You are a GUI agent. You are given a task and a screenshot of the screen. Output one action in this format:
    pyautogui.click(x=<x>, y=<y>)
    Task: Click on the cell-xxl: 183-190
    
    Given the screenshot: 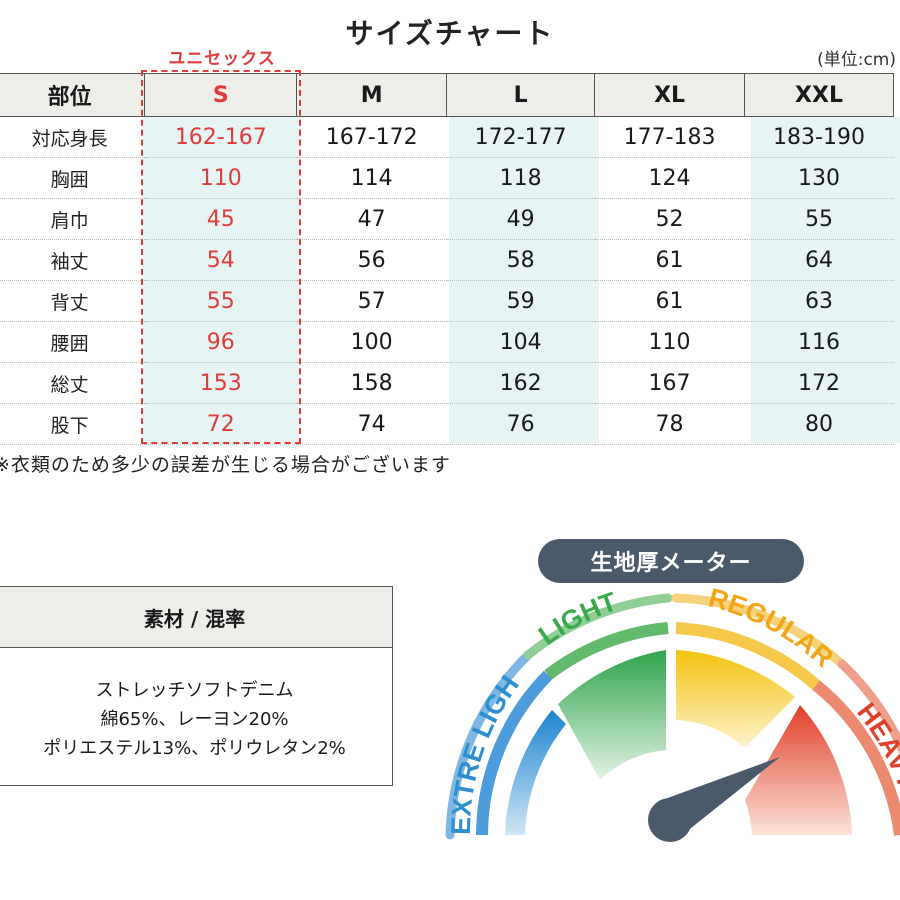 What is the action you would take?
    pyautogui.click(x=819, y=137)
    